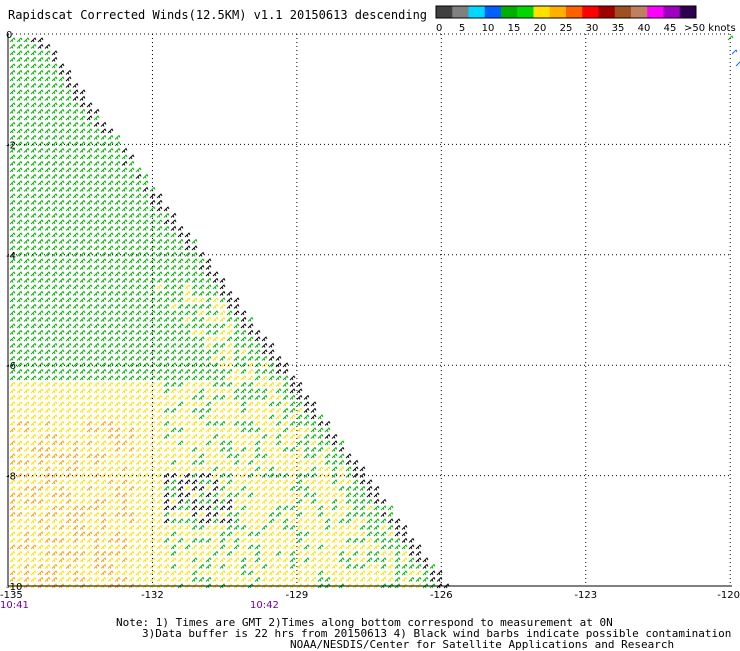  Describe the element at coordinates (540, 28) in the screenshot. I see `scale-label: 20` at that location.